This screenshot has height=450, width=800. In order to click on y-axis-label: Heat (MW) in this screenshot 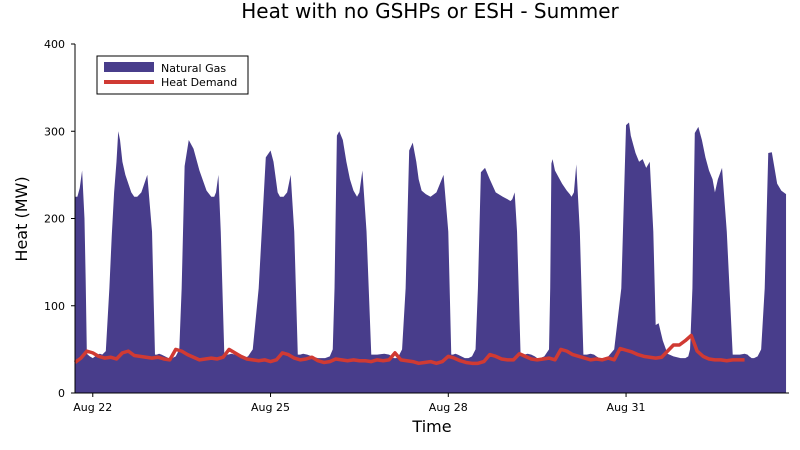, I will do `click(21, 218)`.